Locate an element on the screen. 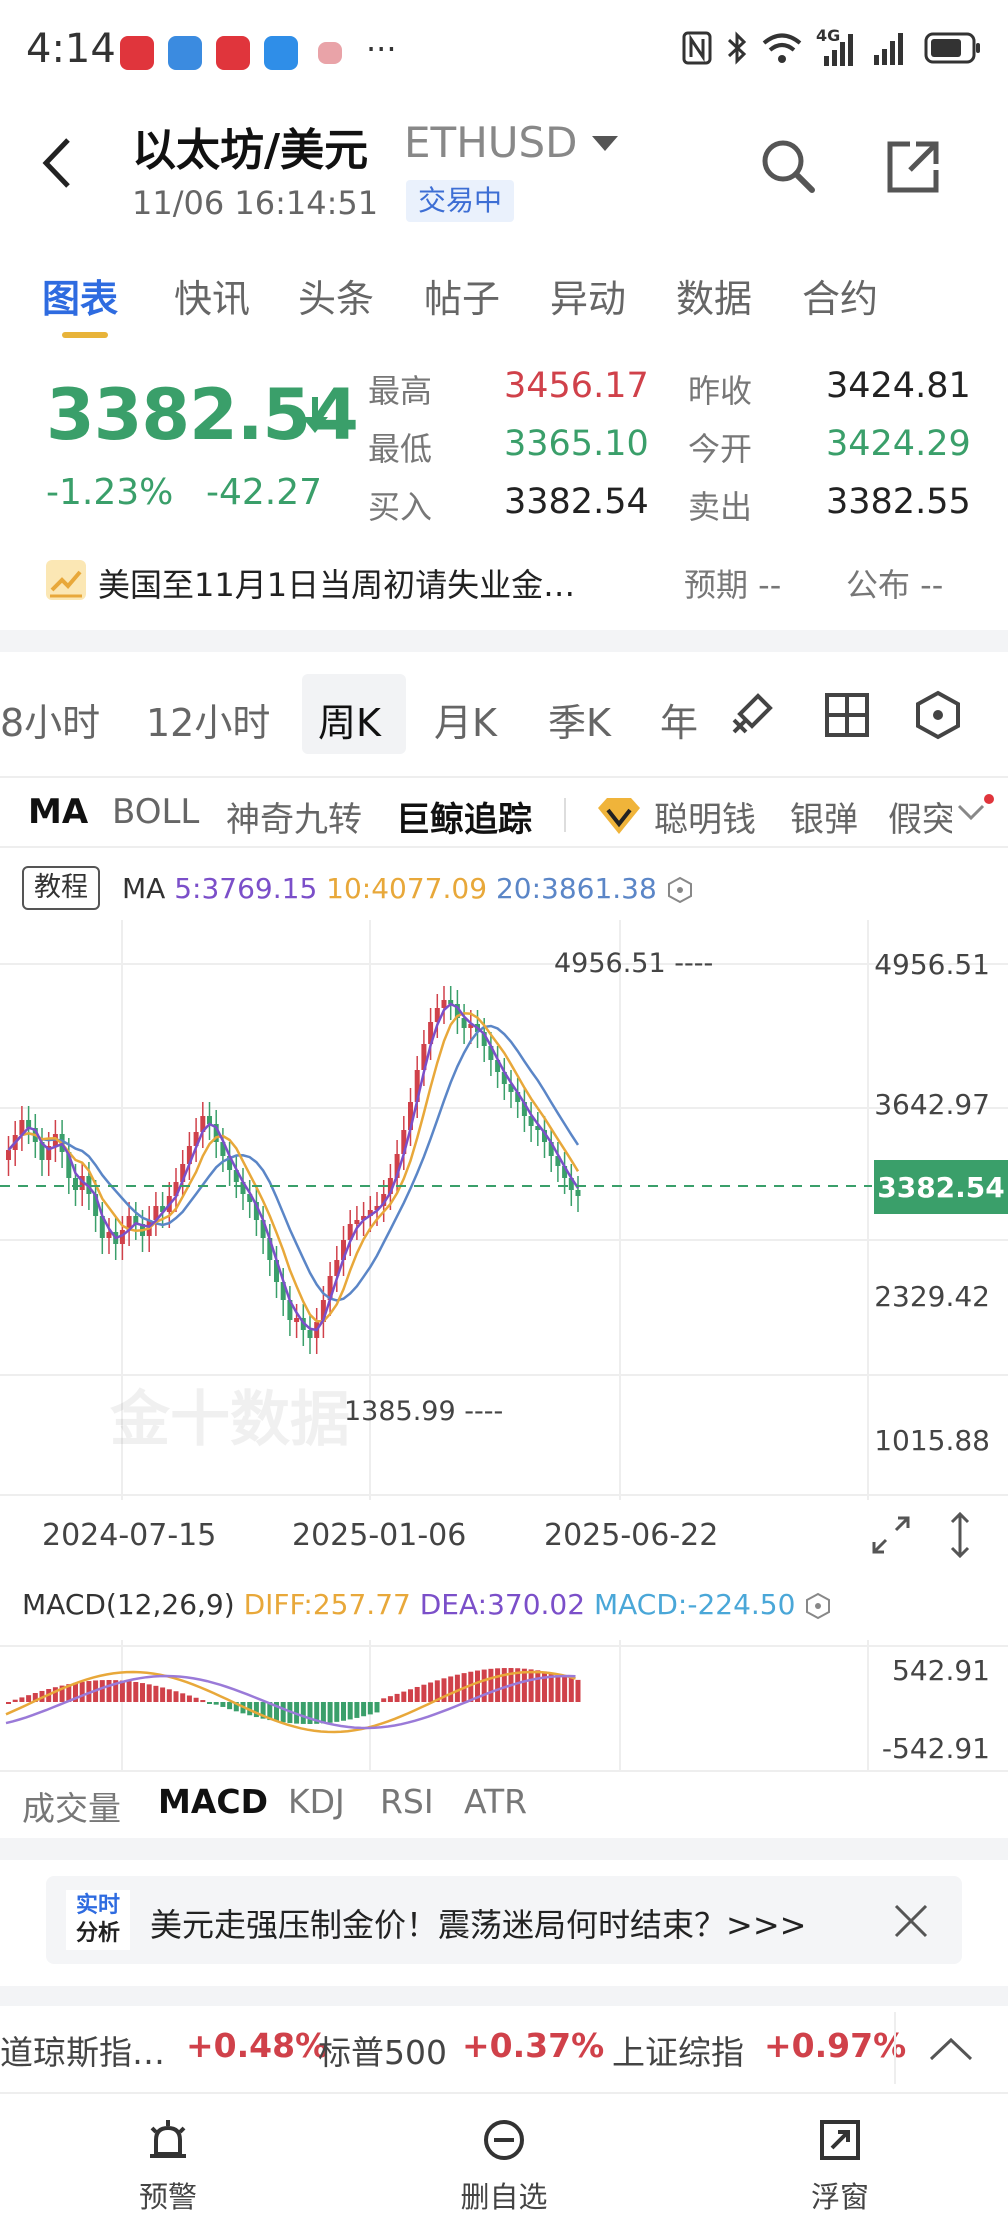 The width and height of the screenshot is (1008, 2232). sub-tab-volume: 成交量 is located at coordinates (71, 1808).